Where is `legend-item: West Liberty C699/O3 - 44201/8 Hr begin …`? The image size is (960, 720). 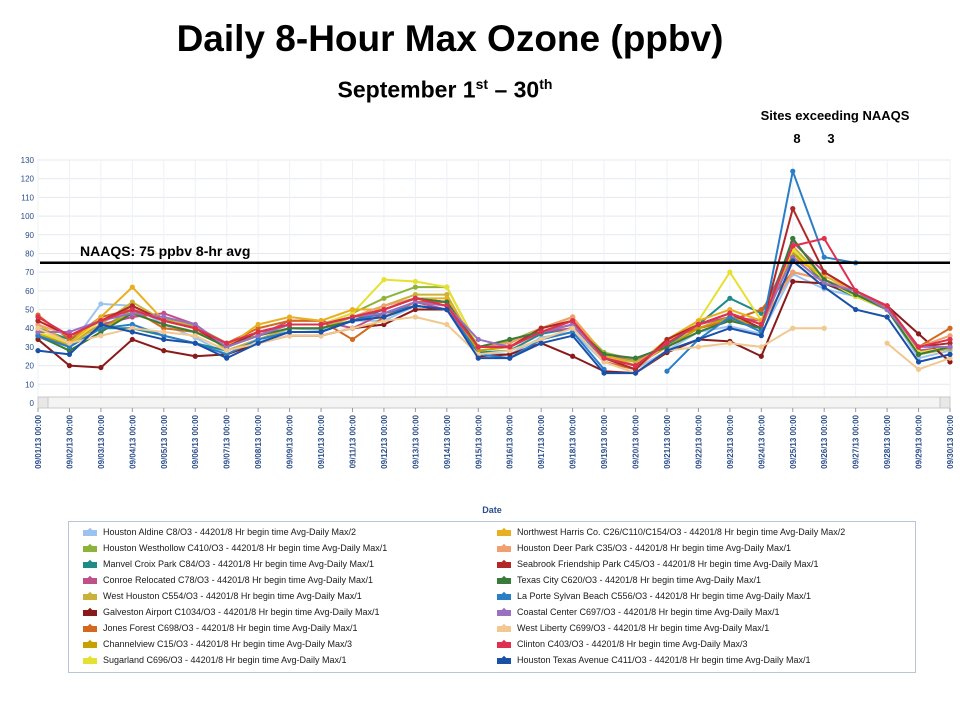
legend-item: West Liberty C699/O3 - 44201/8 Hr begin … is located at coordinates (633, 628).